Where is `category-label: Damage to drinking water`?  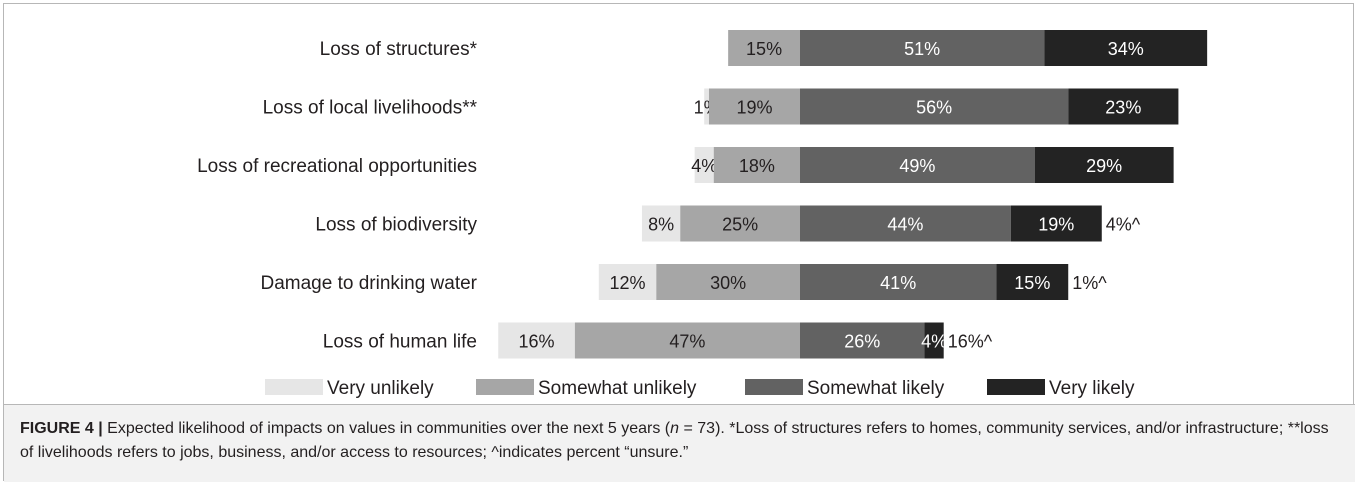 category-label: Damage to drinking water is located at coordinates (369, 283).